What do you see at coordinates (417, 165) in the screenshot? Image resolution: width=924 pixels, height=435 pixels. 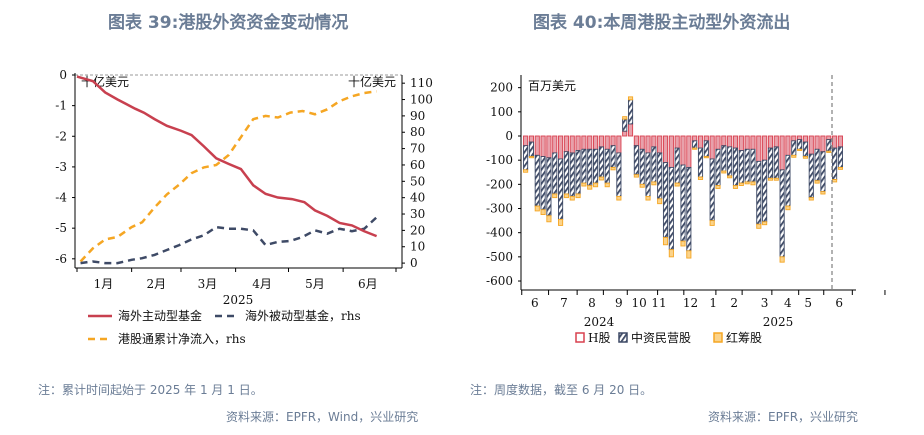 I see `y-tick-label-right: 60` at bounding box center [417, 165].